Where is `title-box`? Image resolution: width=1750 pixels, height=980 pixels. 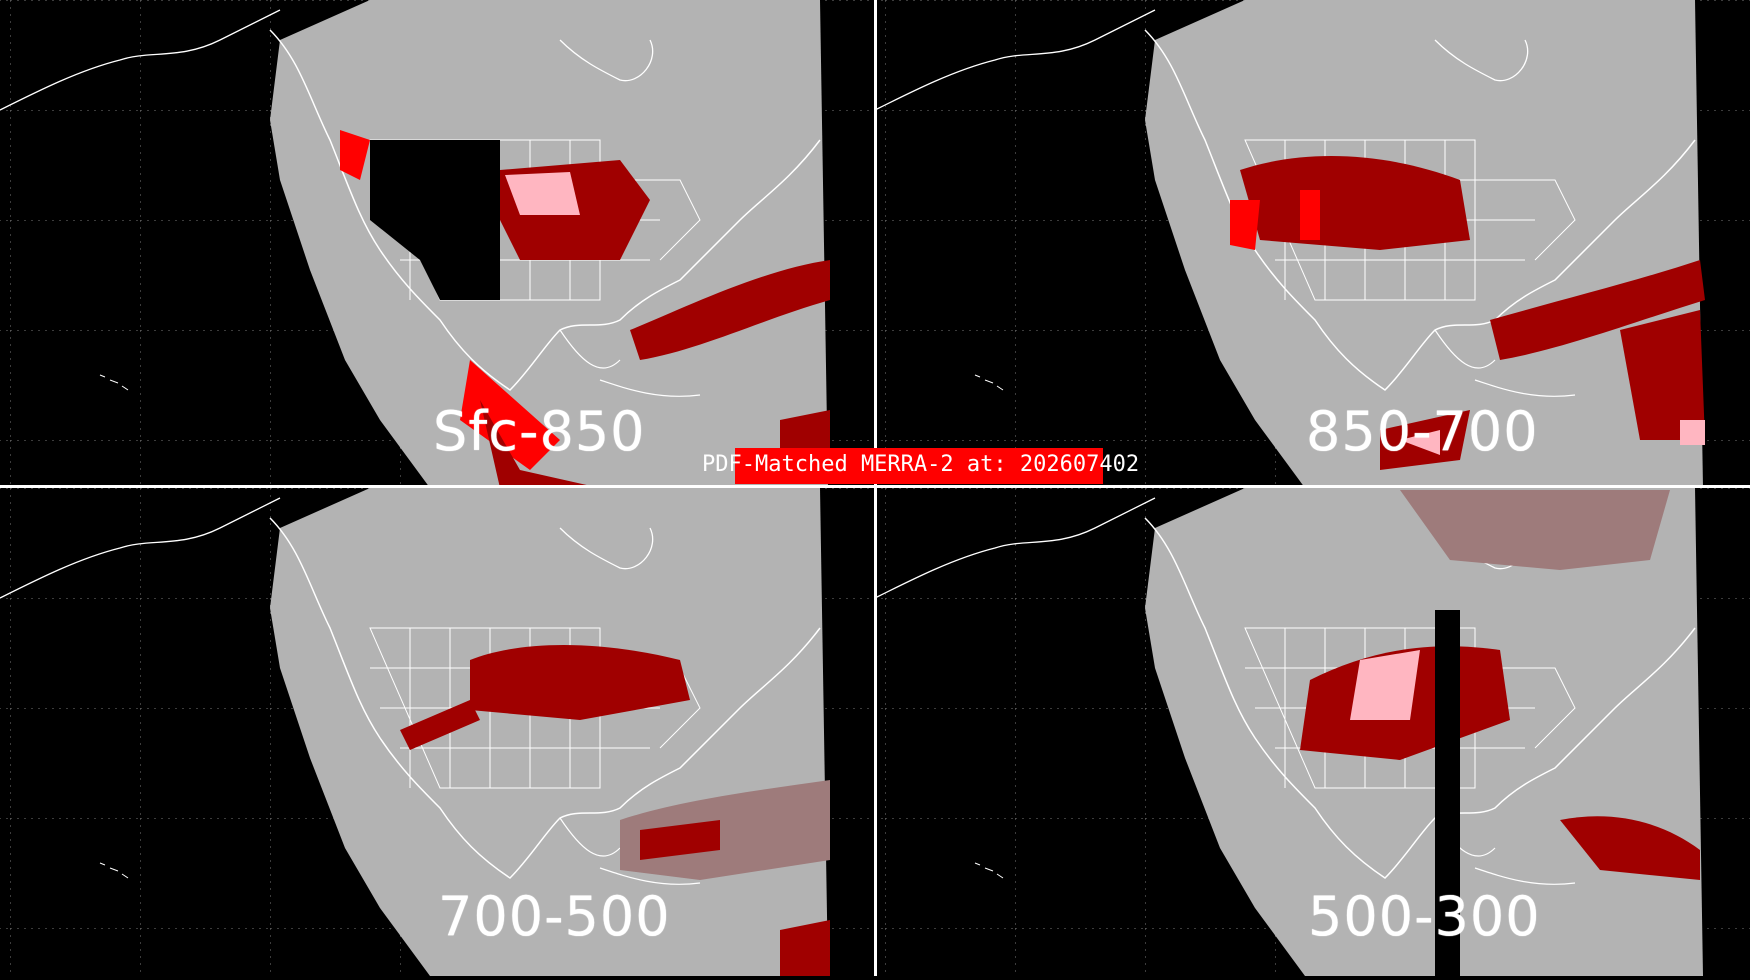 title-box is located at coordinates (919, 466).